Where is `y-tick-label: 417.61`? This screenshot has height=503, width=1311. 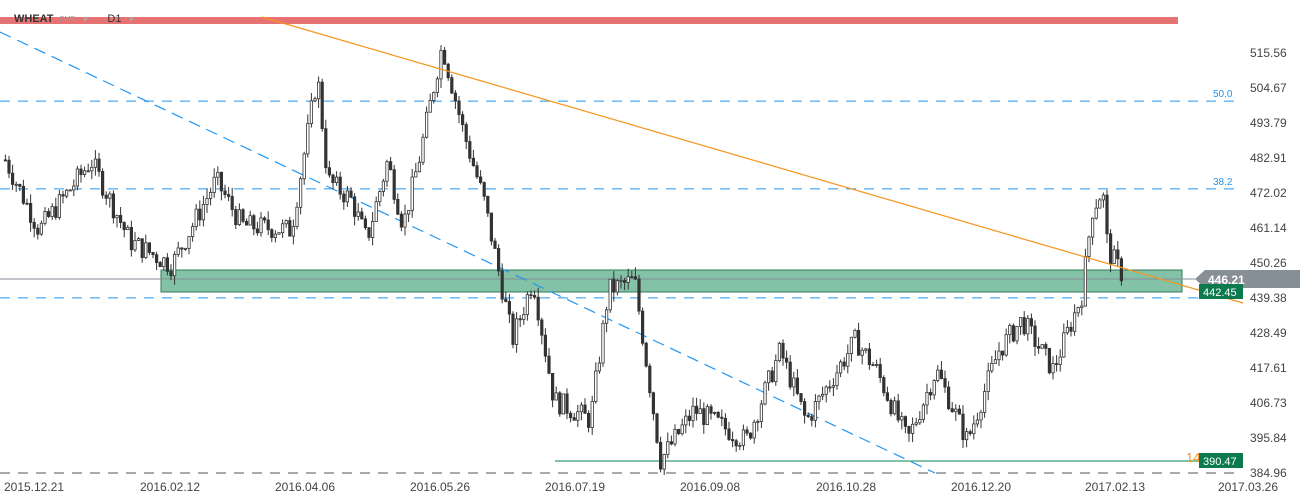 y-tick-label: 417.61 is located at coordinates (1268, 368).